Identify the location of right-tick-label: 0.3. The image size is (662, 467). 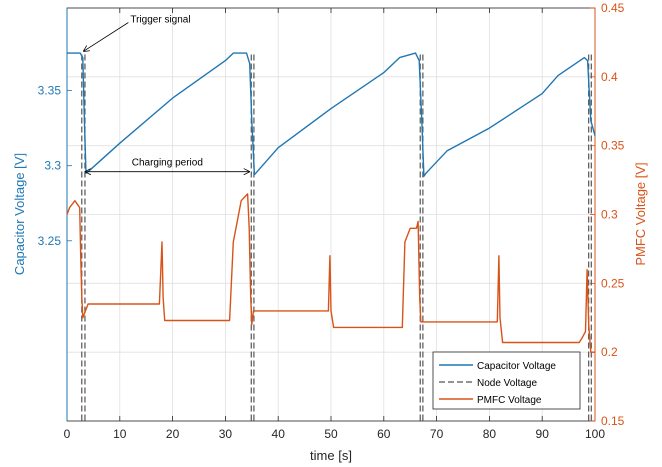
(609, 215).